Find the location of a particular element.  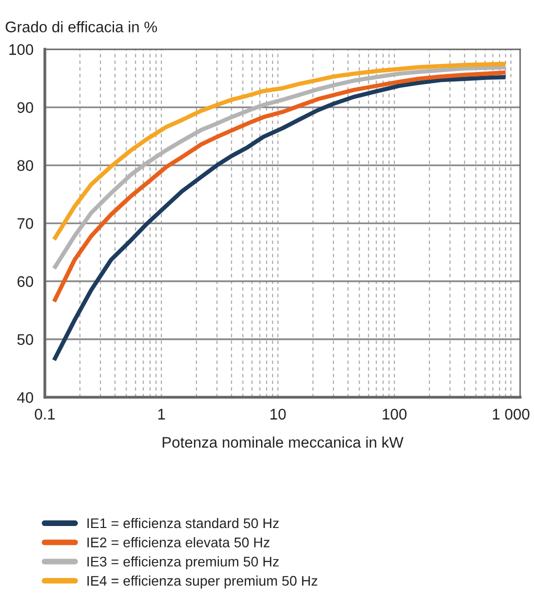

y-tick-label: 70 is located at coordinates (26, 223).